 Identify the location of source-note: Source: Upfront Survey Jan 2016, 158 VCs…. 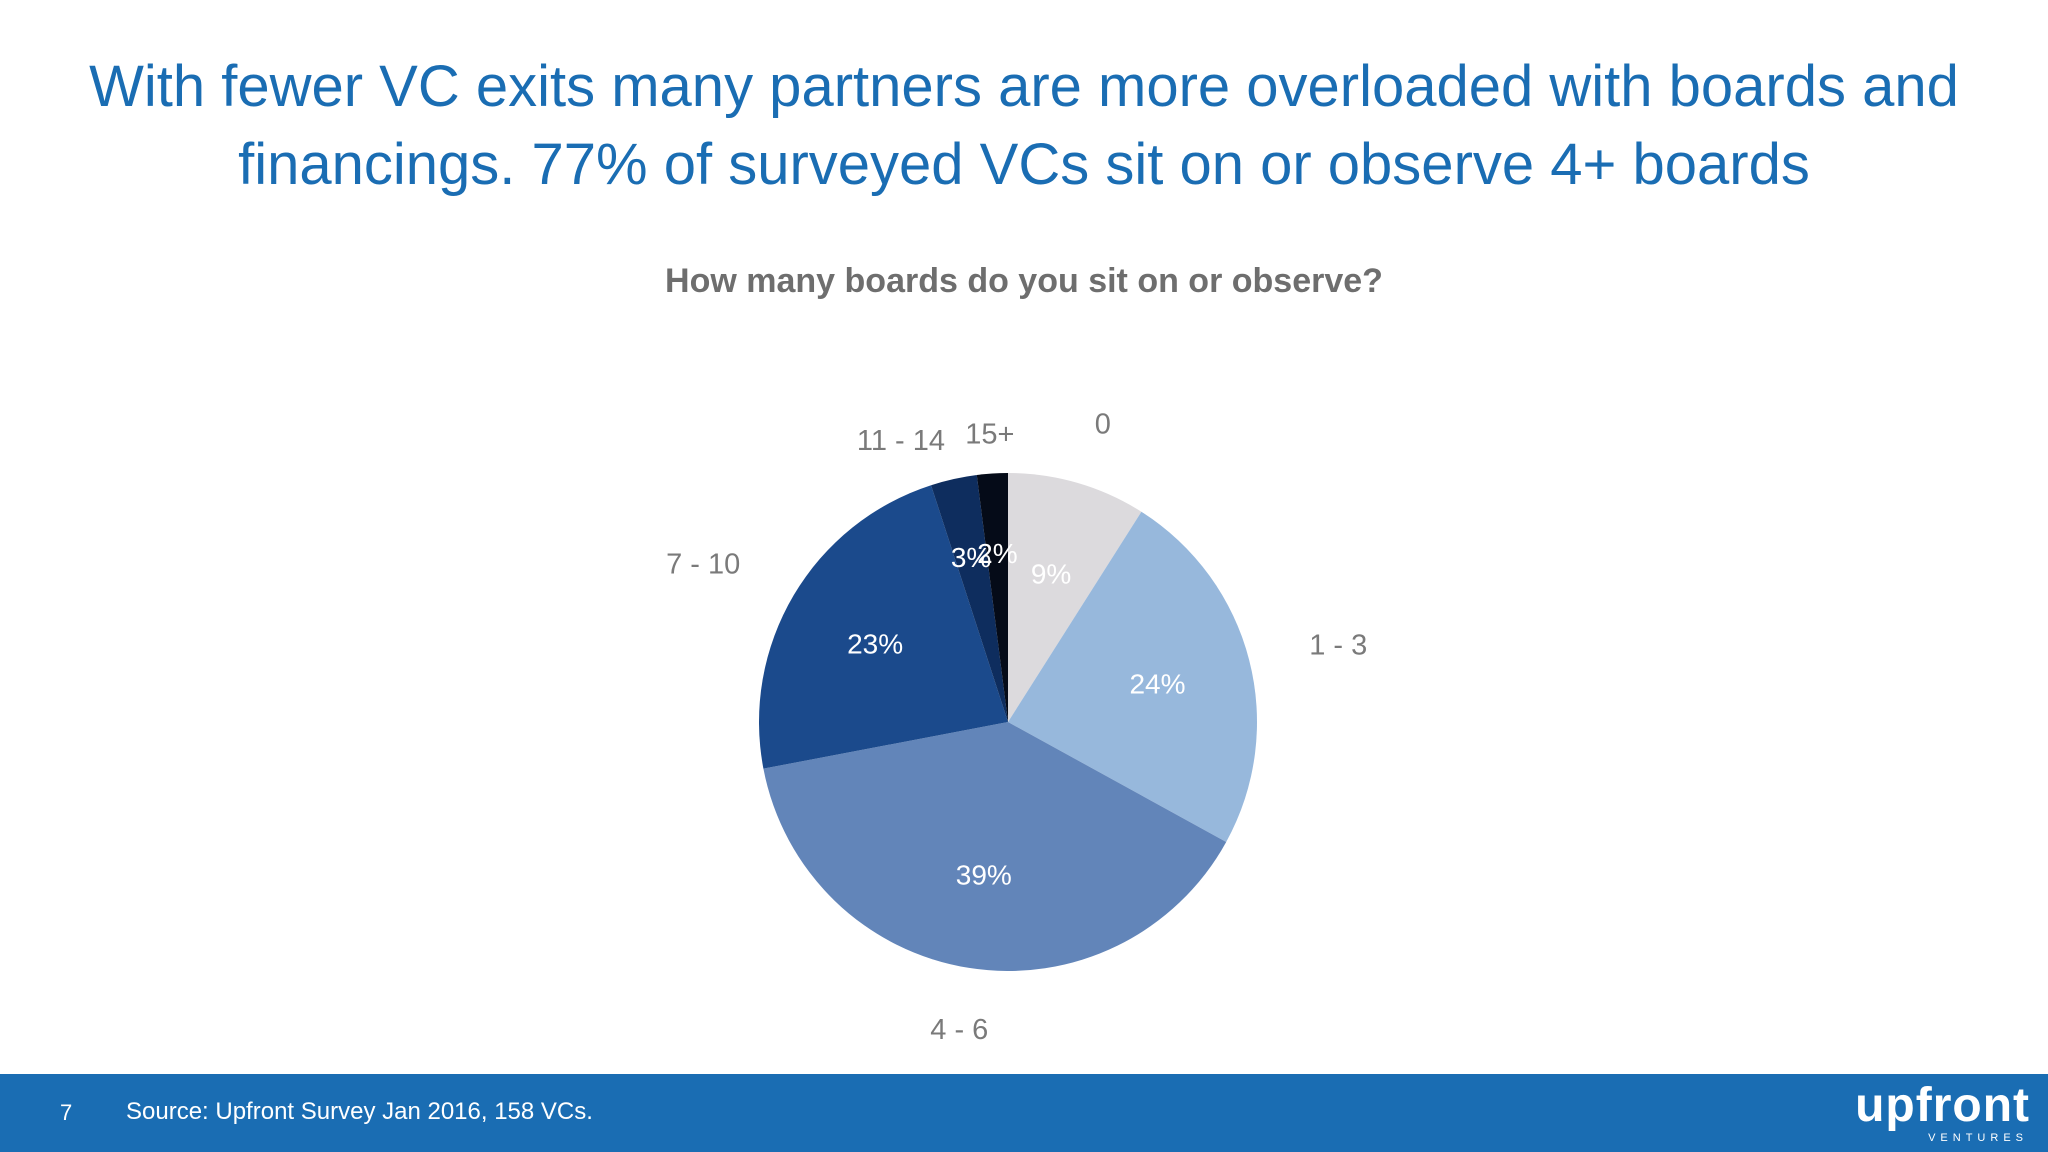
(359, 1111).